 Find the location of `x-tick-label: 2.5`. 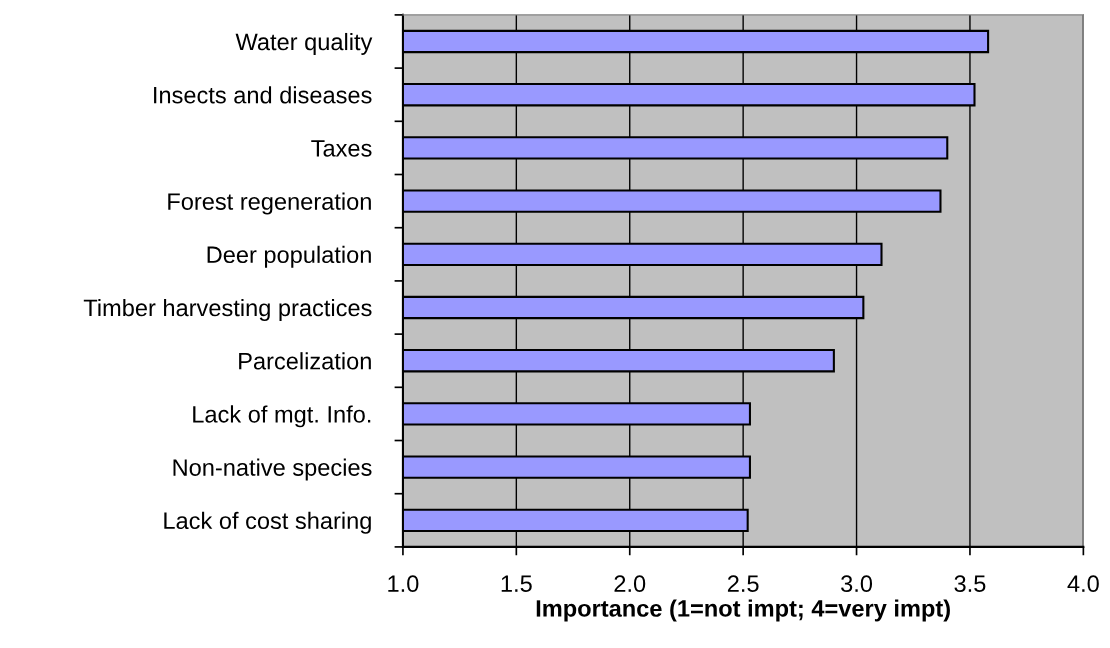

x-tick-label: 2.5 is located at coordinates (743, 584).